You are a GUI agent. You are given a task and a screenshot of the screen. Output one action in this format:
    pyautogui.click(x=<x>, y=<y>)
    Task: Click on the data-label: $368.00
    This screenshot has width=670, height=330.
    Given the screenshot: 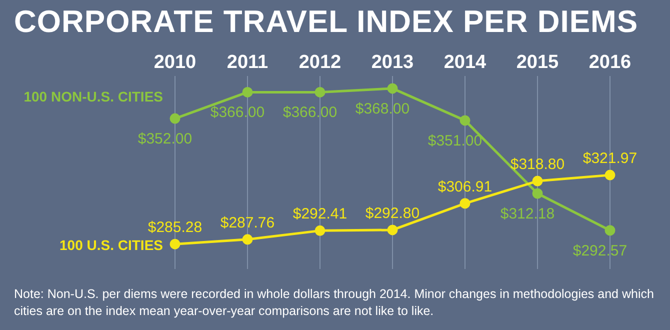 What is the action you would take?
    pyautogui.click(x=382, y=109)
    